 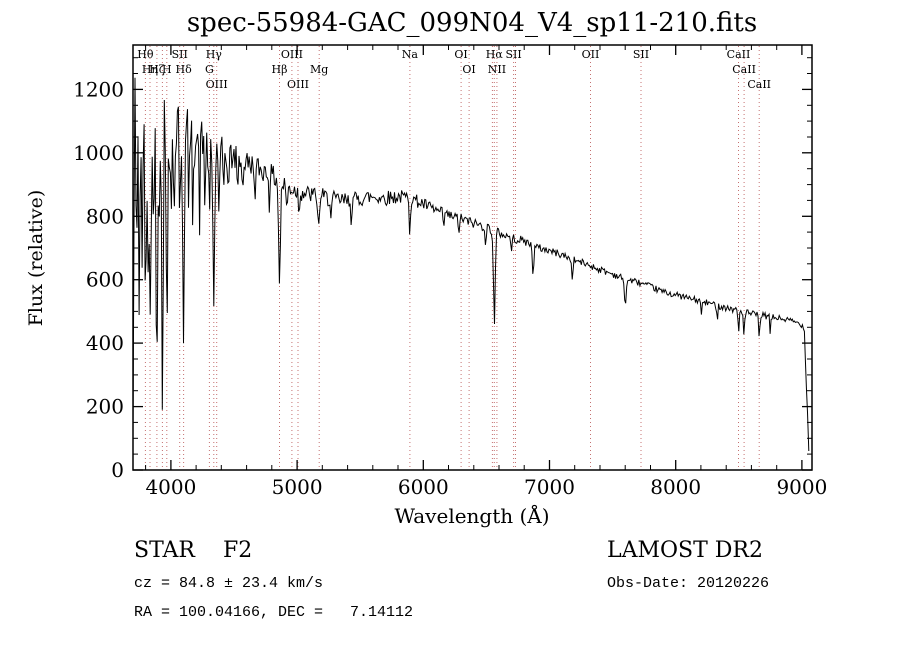 What do you see at coordinates (549, 487) in the screenshot?
I see `x-tick-label: 7000` at bounding box center [549, 487].